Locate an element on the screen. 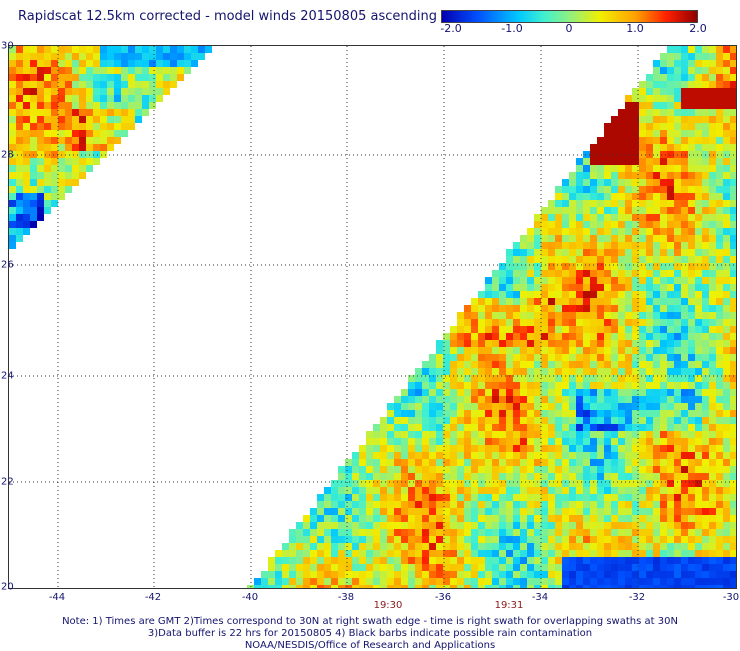 This screenshot has height=651, width=740. lon-label: -34 is located at coordinates (540, 597).